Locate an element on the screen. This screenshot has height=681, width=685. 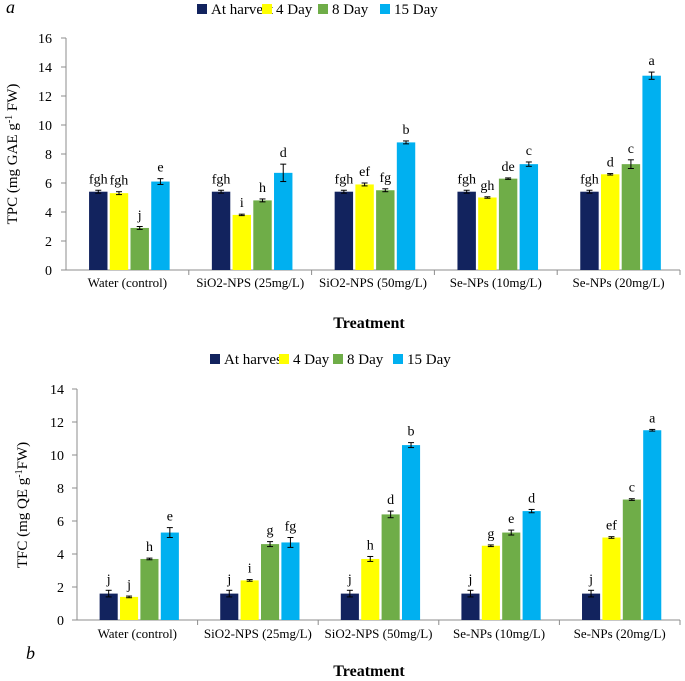
significance-letter: gh is located at coordinates (487, 186).